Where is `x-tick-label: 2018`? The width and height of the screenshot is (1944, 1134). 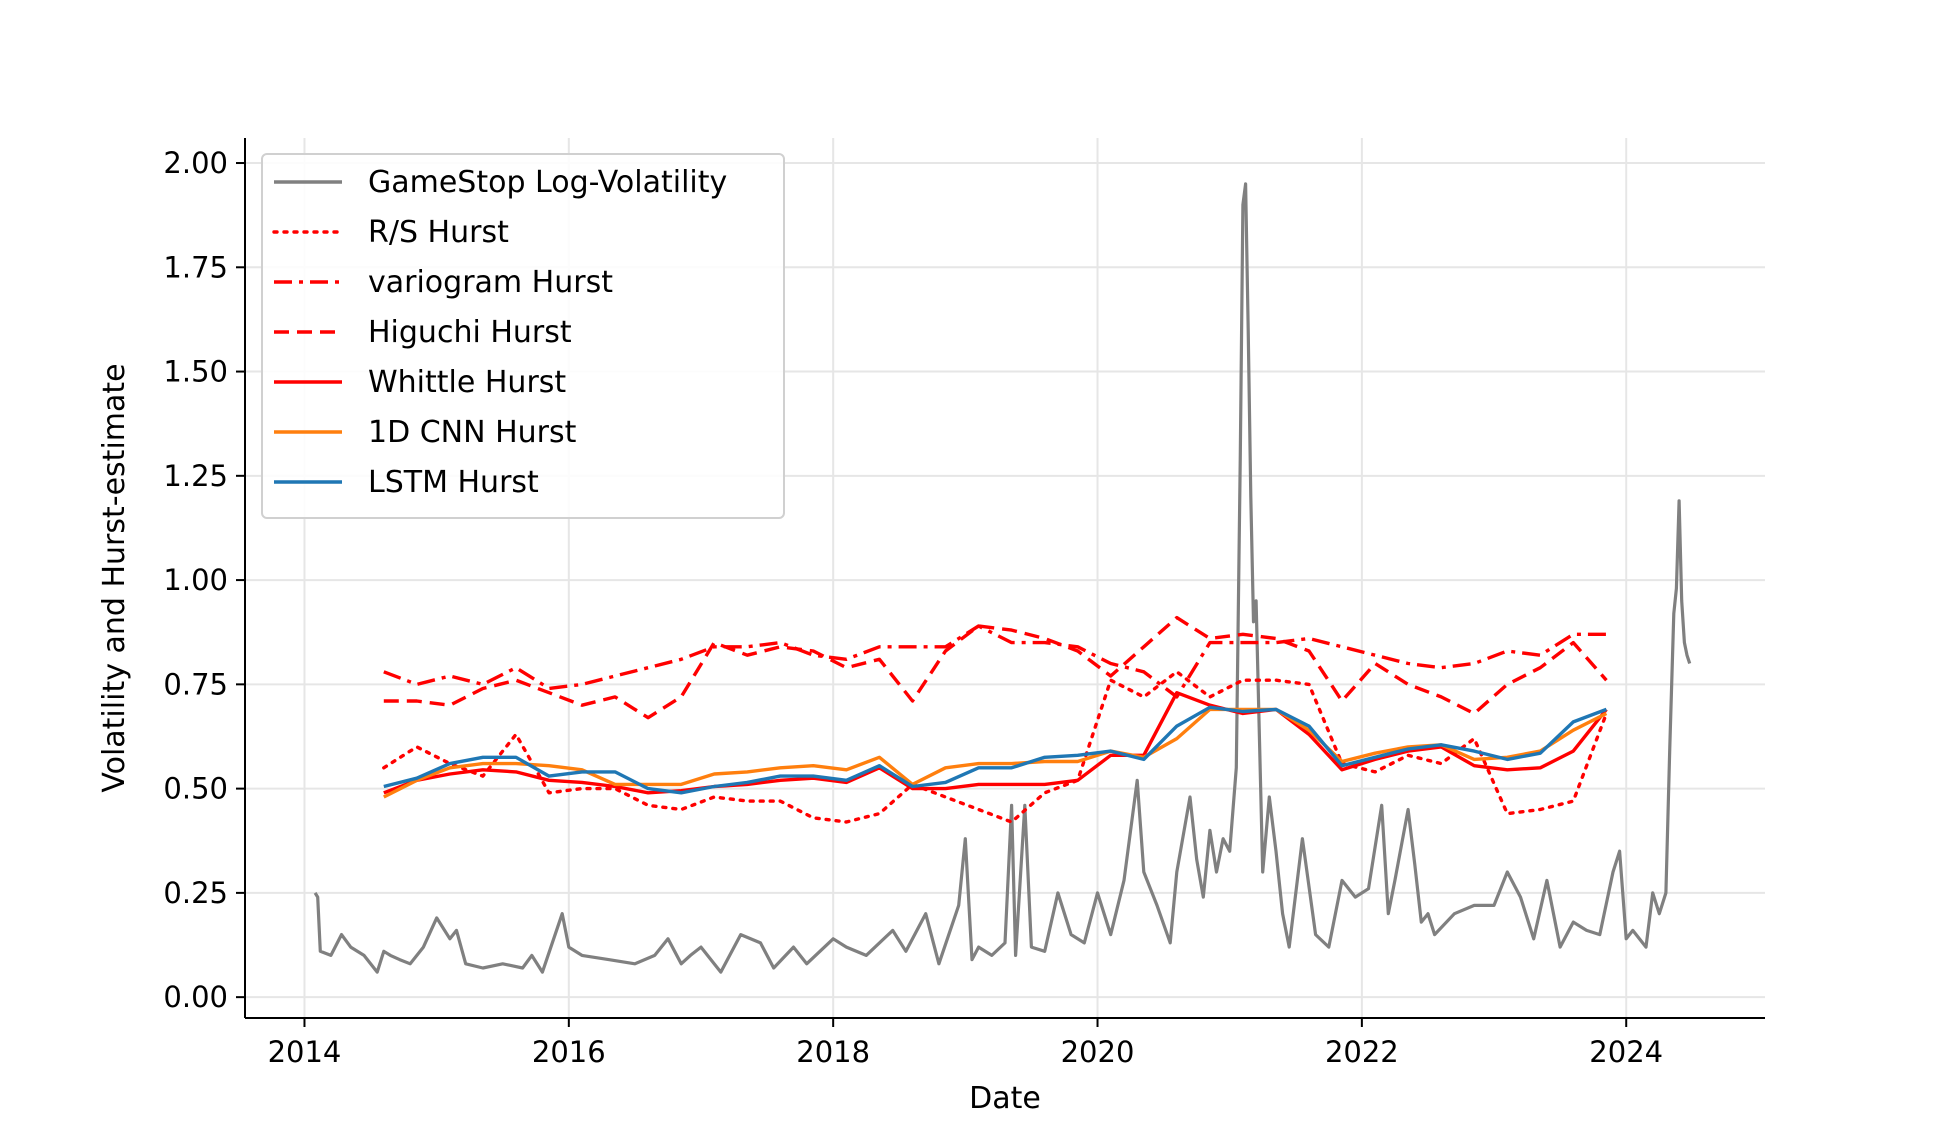
x-tick-label: 2018 is located at coordinates (833, 1052).